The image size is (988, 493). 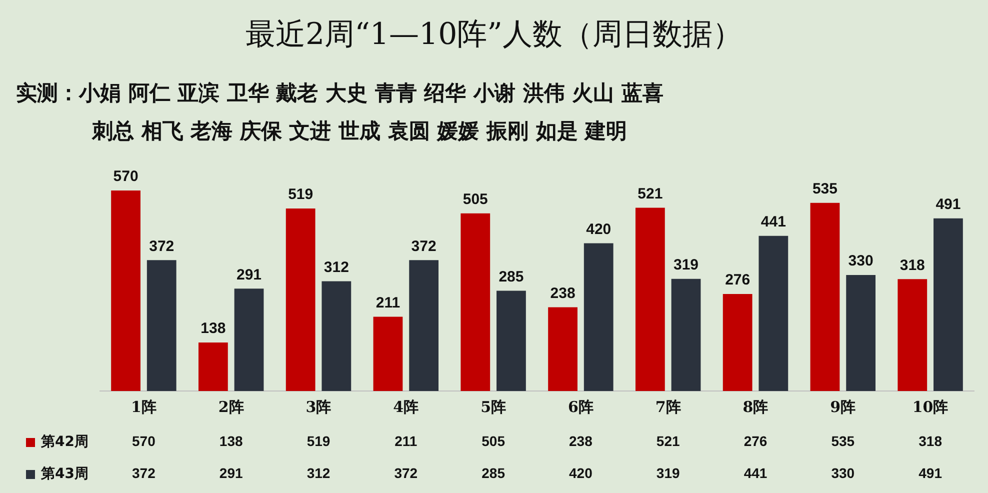 What do you see at coordinates (581, 407) in the screenshot?
I see `x-tick-label: 6阵` at bounding box center [581, 407].